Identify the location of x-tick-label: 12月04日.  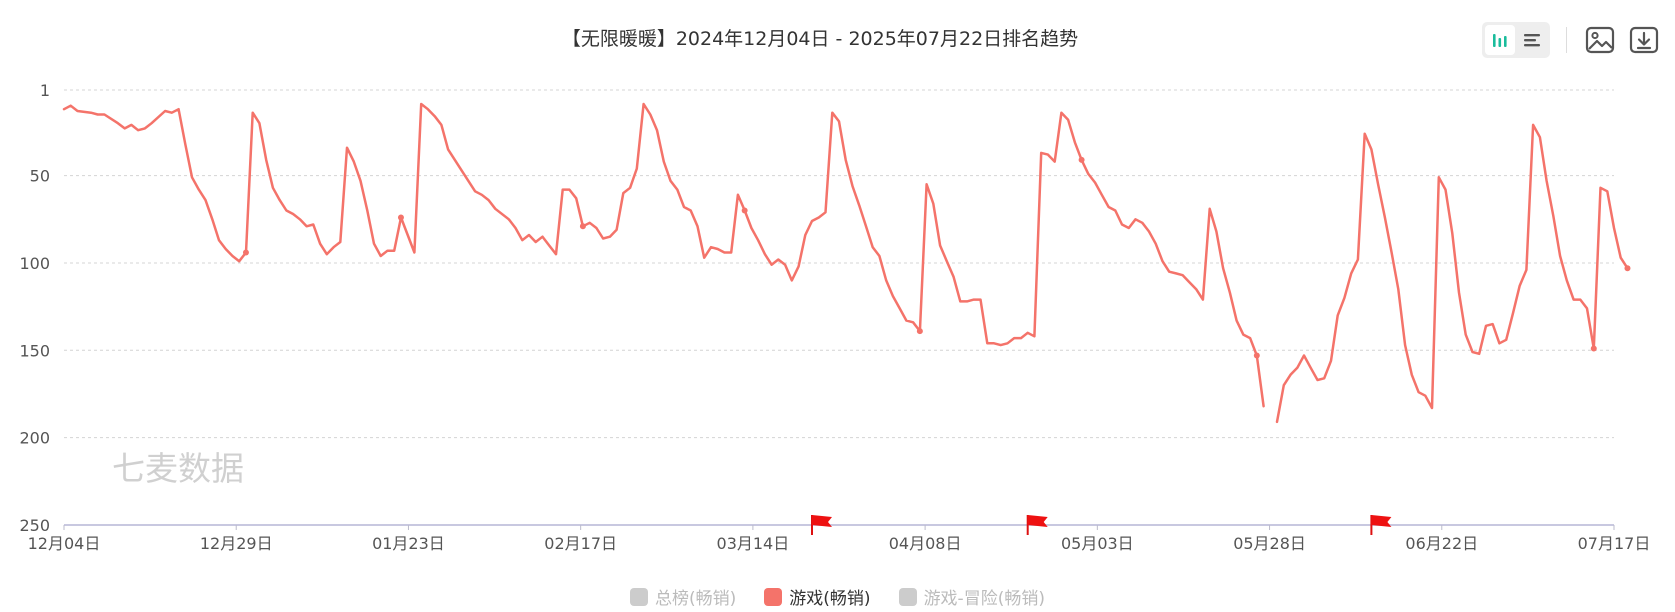
(64, 543).